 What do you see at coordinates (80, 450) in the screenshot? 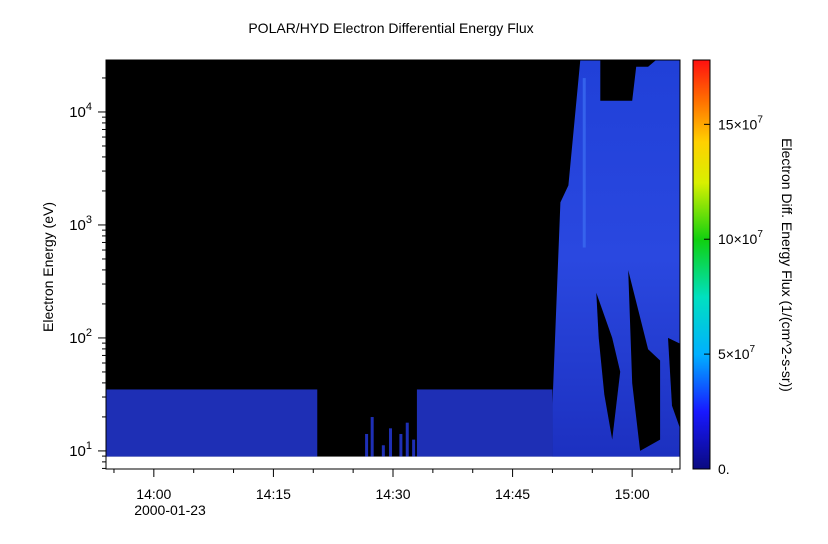
I see `y-tick-label: 10¹` at bounding box center [80, 450].